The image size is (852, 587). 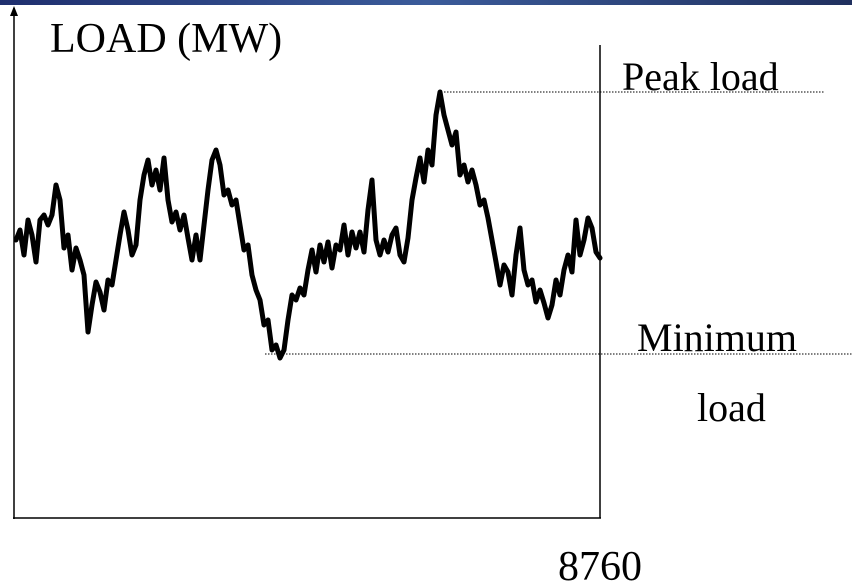 I want to click on y-axis-label: LOAD (MW), so click(x=166, y=39).